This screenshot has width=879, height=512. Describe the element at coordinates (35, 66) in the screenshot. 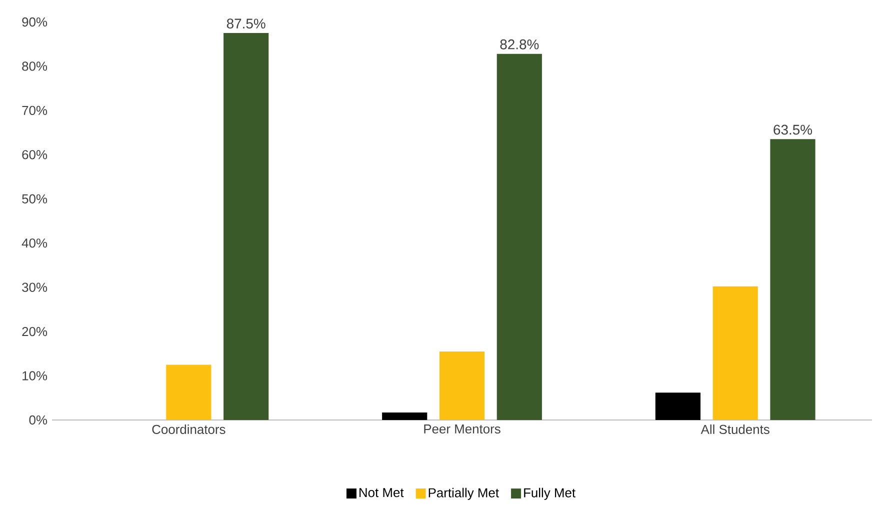

I see `y-tick-label: 80%` at that location.